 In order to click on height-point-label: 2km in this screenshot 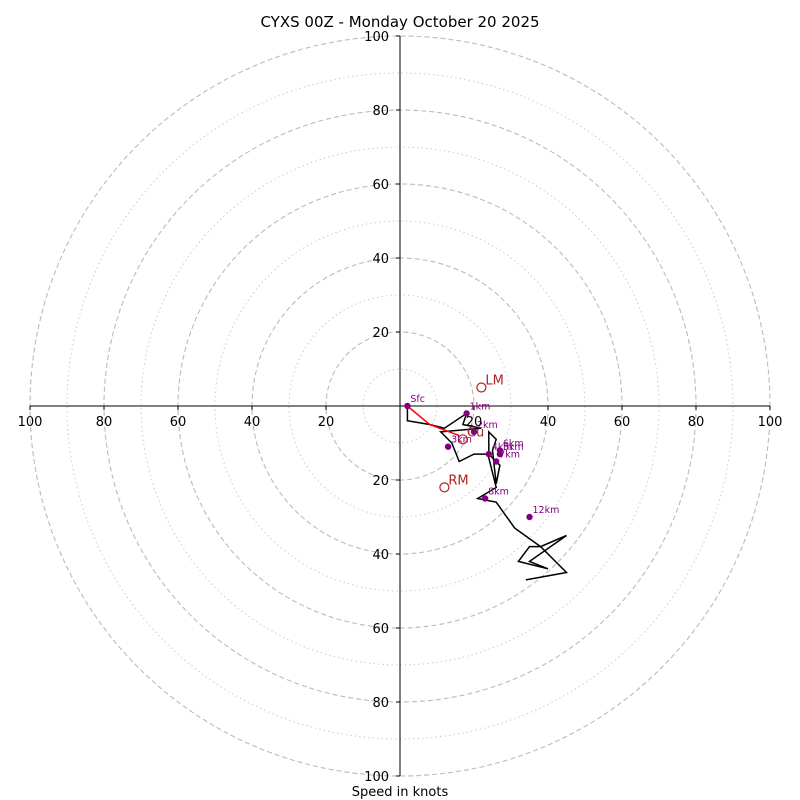, I will do `click(487, 425)`.